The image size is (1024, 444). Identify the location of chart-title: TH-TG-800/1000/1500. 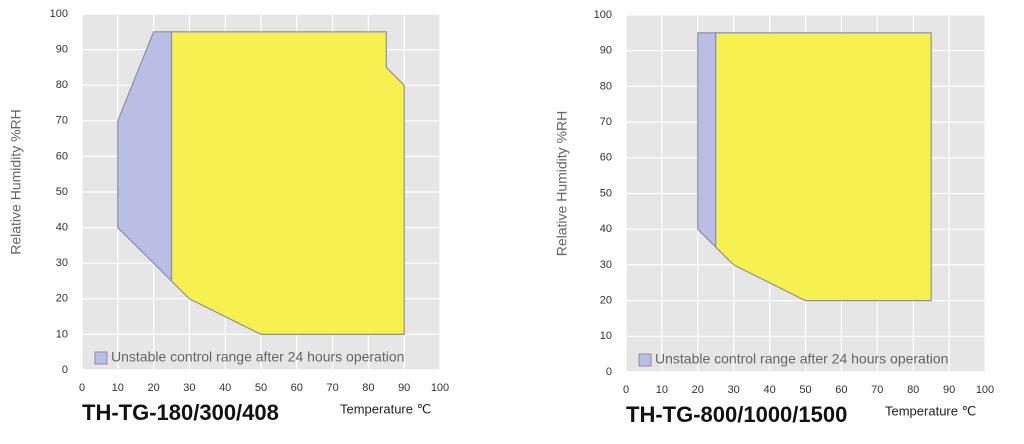
(736, 414).